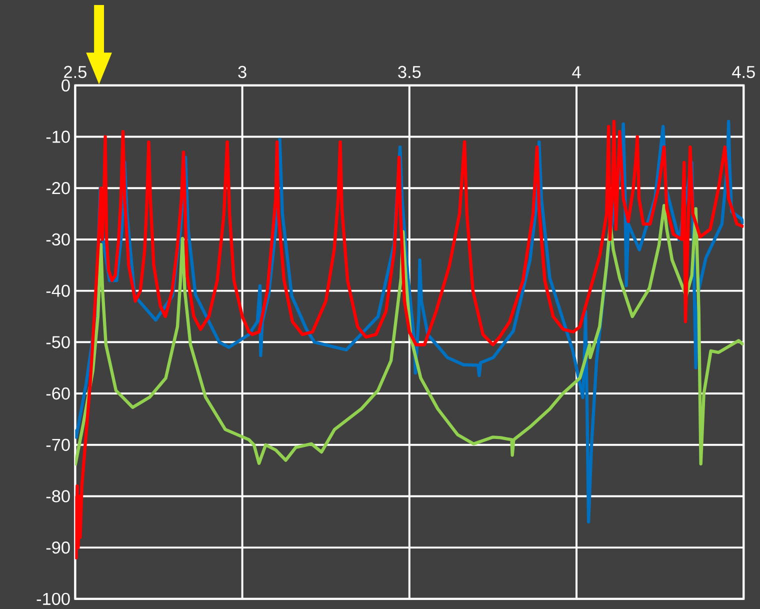  What do you see at coordinates (58, 547) in the screenshot?
I see `y-tick-label: -90` at bounding box center [58, 547].